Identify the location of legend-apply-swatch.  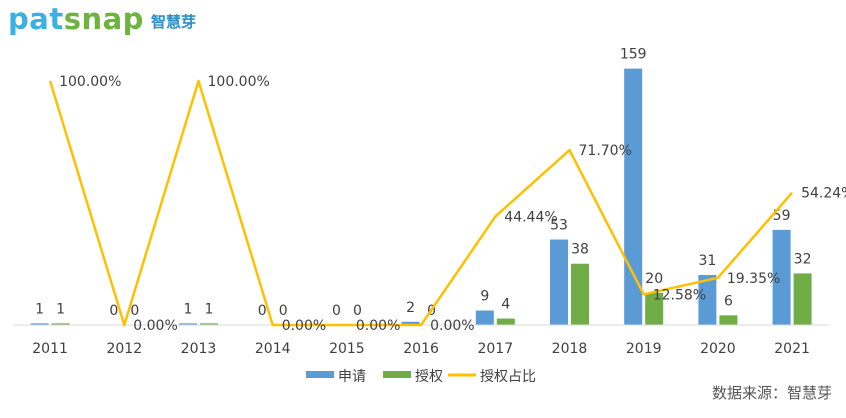
(320, 374).